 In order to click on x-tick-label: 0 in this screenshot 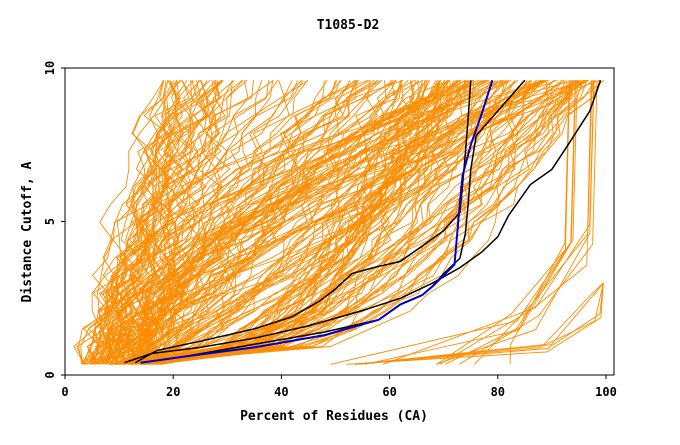, I will do `click(64, 392)`.